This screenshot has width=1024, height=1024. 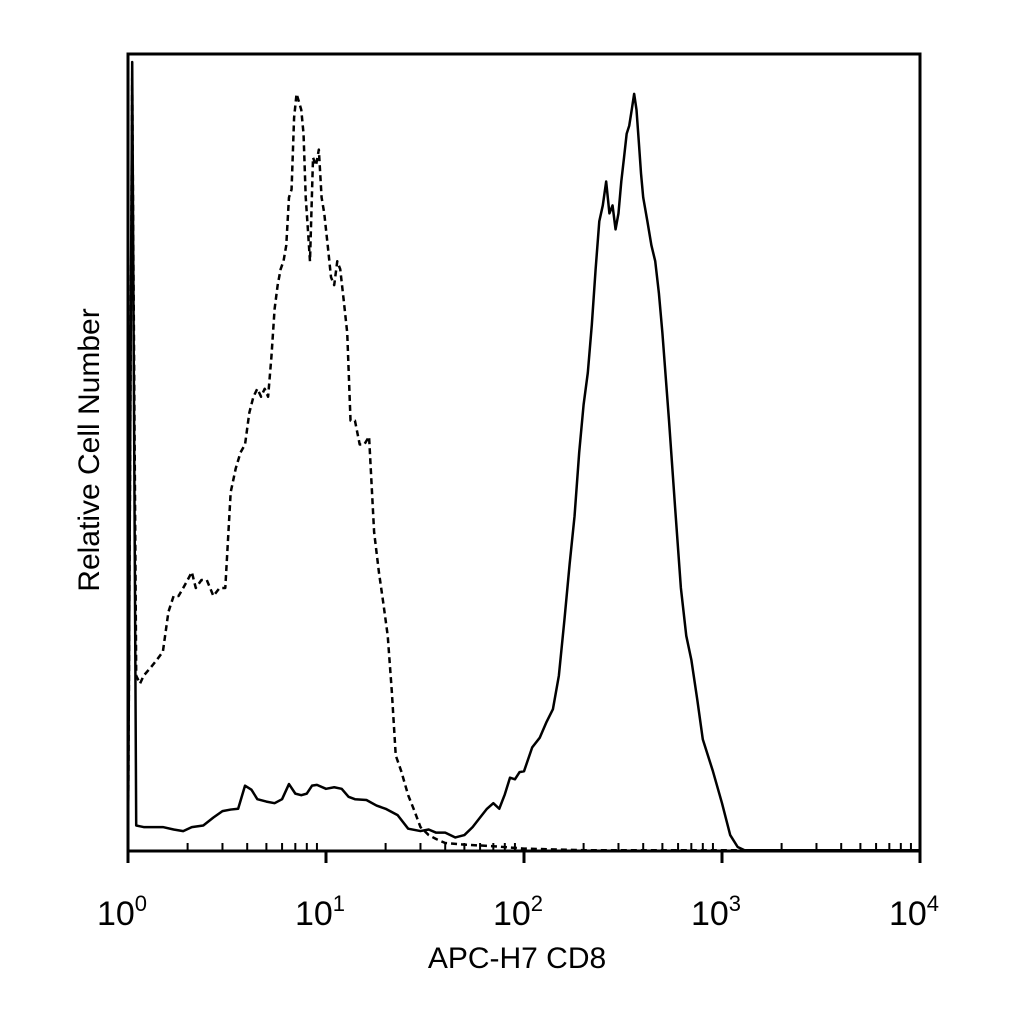 What do you see at coordinates (122, 912) in the screenshot?
I see `x-tick-label: 10⁰` at bounding box center [122, 912].